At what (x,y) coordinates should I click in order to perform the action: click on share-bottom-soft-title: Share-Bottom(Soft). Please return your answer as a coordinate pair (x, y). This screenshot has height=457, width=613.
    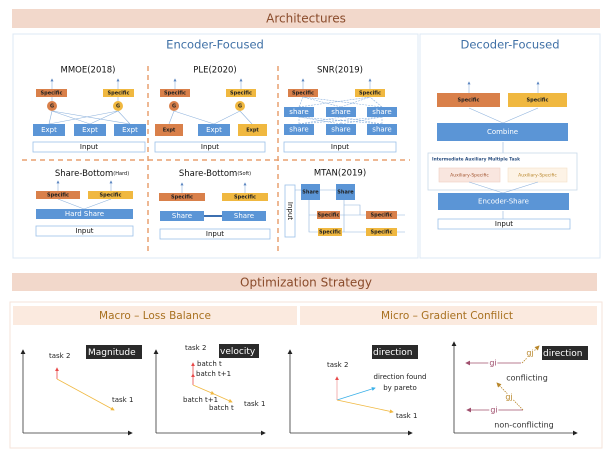
    Looking at the image, I should click on (215, 174).